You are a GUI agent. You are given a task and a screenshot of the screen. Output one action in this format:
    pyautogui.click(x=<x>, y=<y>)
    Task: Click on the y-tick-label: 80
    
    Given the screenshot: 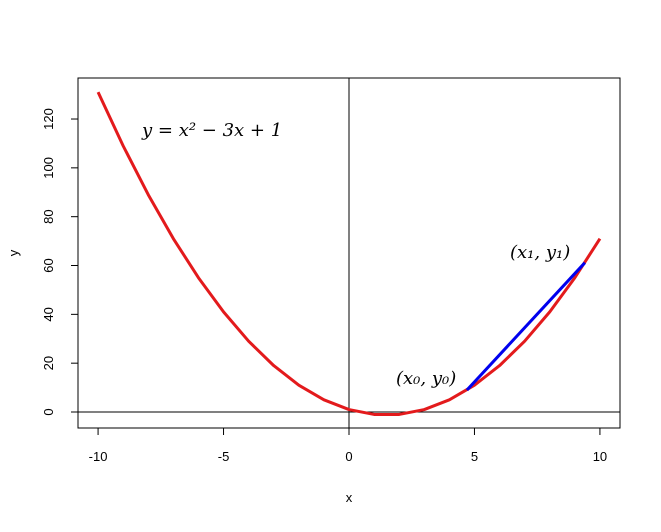 What is the action you would take?
    pyautogui.click(x=48, y=216)
    